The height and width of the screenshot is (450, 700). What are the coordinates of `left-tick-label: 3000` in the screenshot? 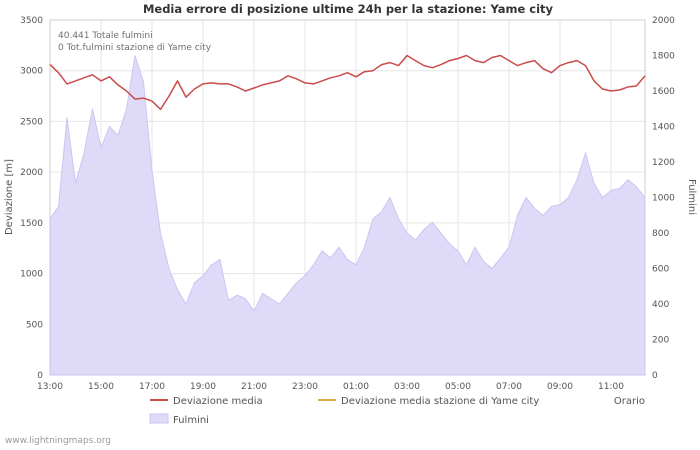 It's located at (31, 72).